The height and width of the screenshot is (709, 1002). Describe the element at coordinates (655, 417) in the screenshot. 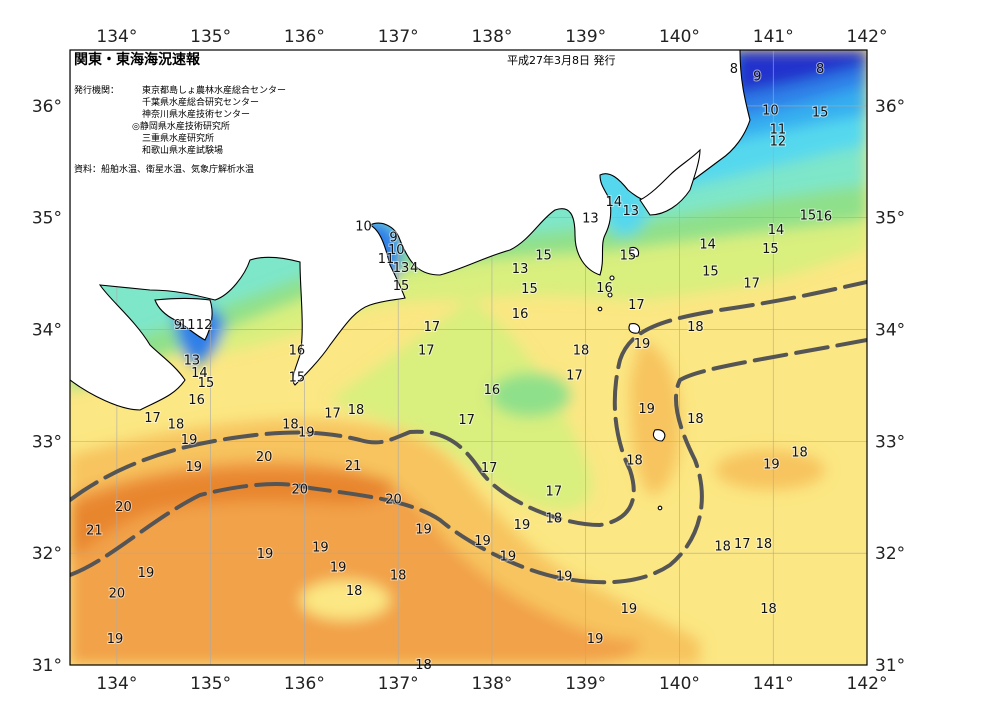

I see `sst-zone-19-east` at that location.